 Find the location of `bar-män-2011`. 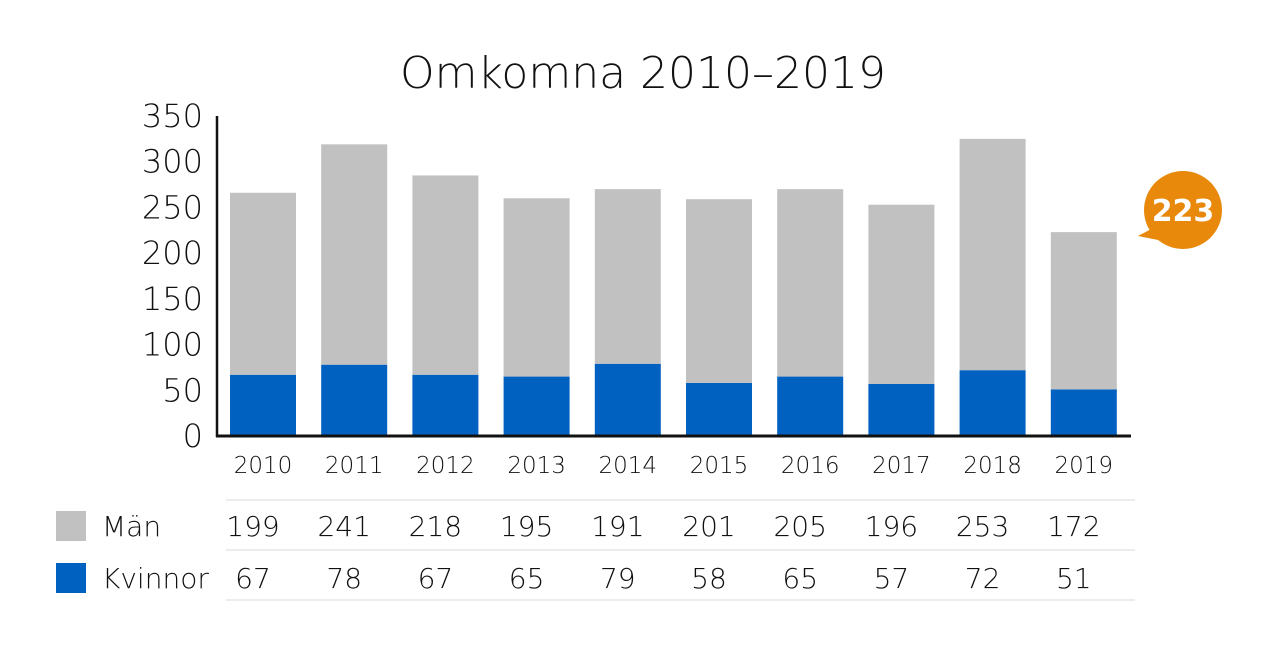

bar-män-2011 is located at coordinates (354, 254).